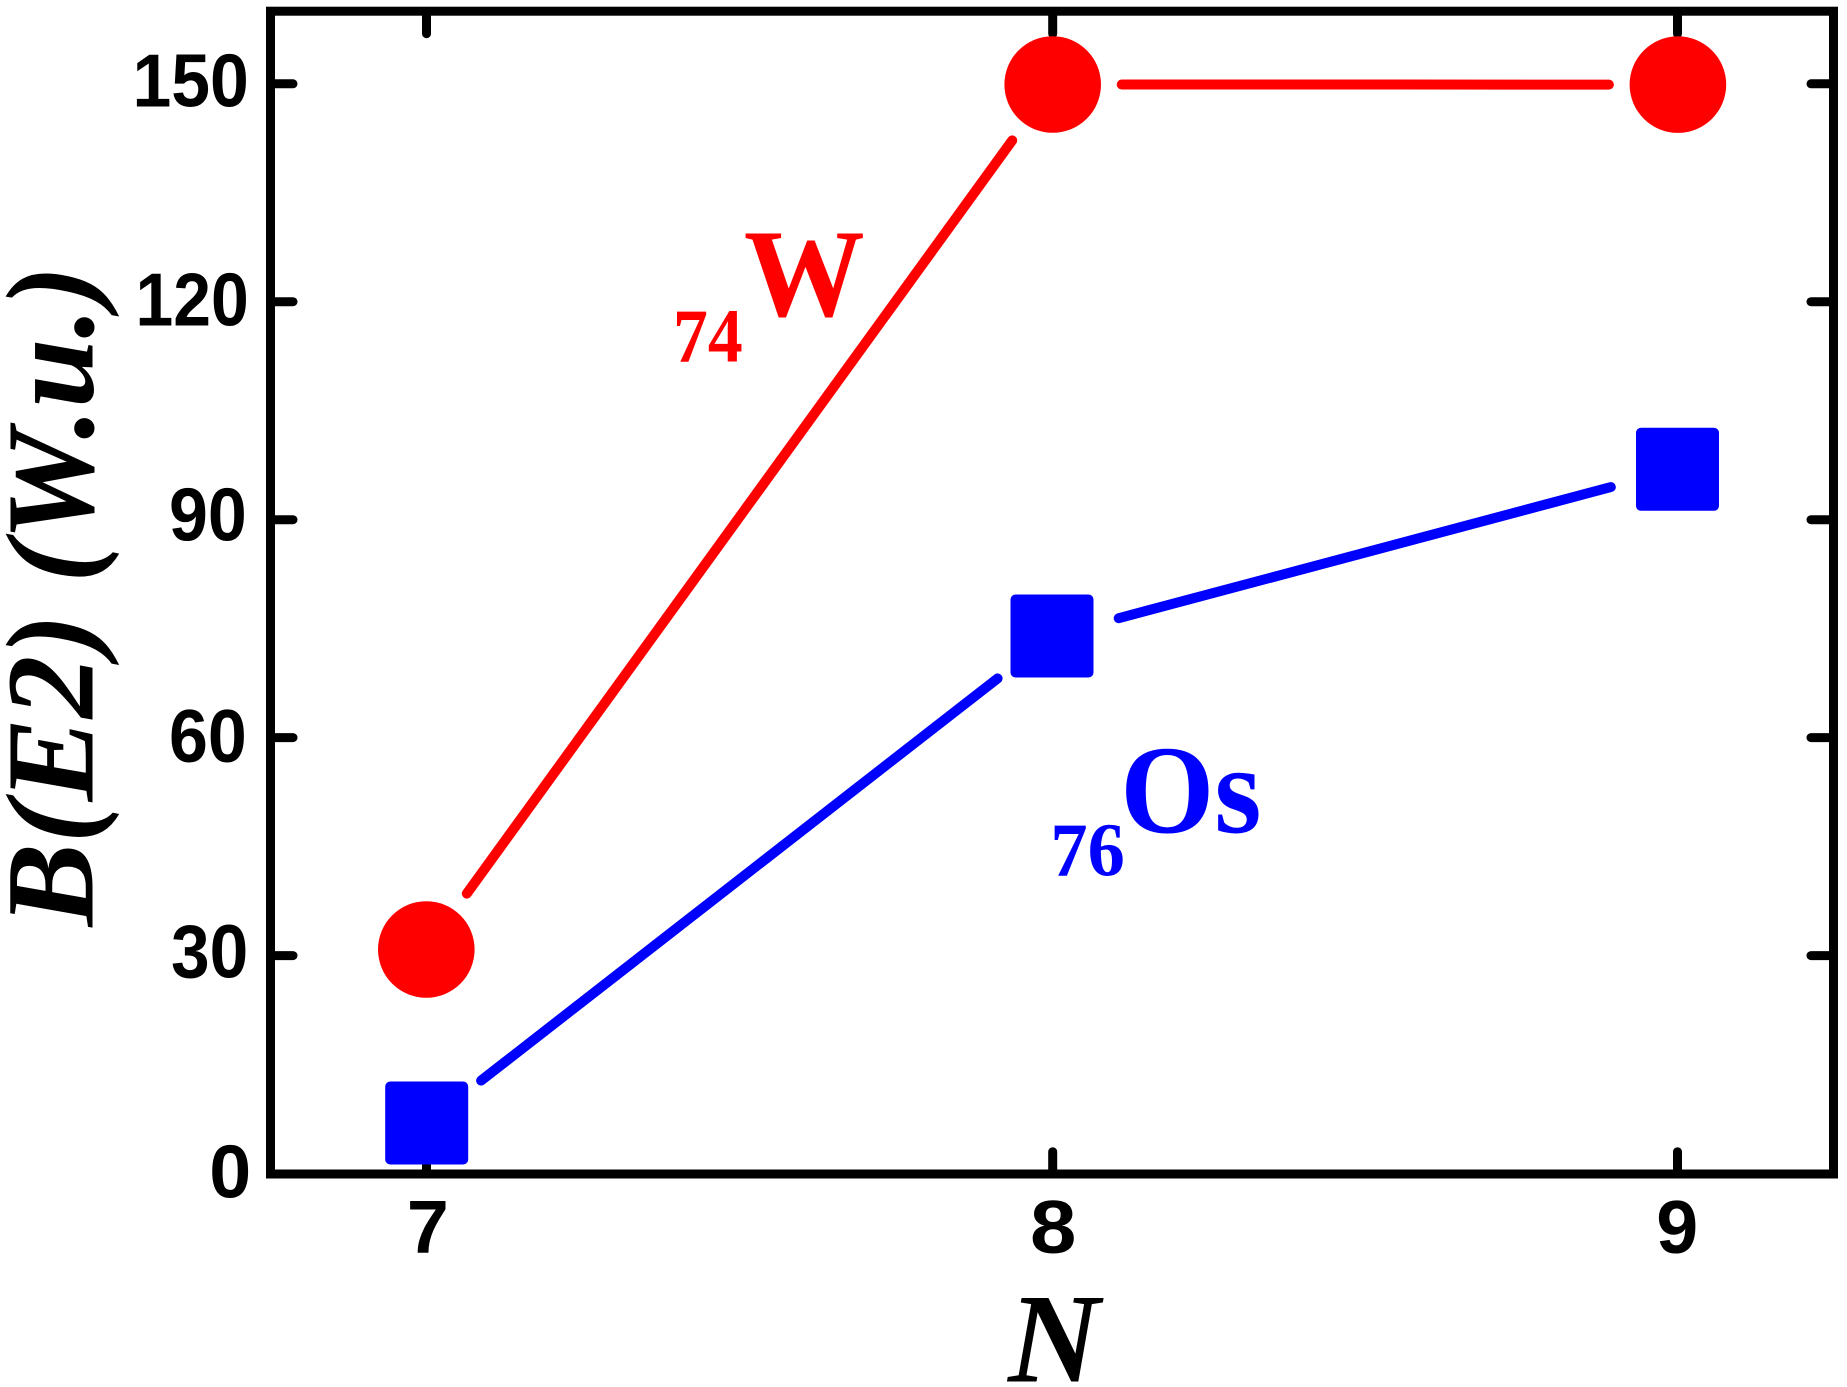  Describe the element at coordinates (191, 81) in the screenshot. I see `svg-text: 150` at that location.